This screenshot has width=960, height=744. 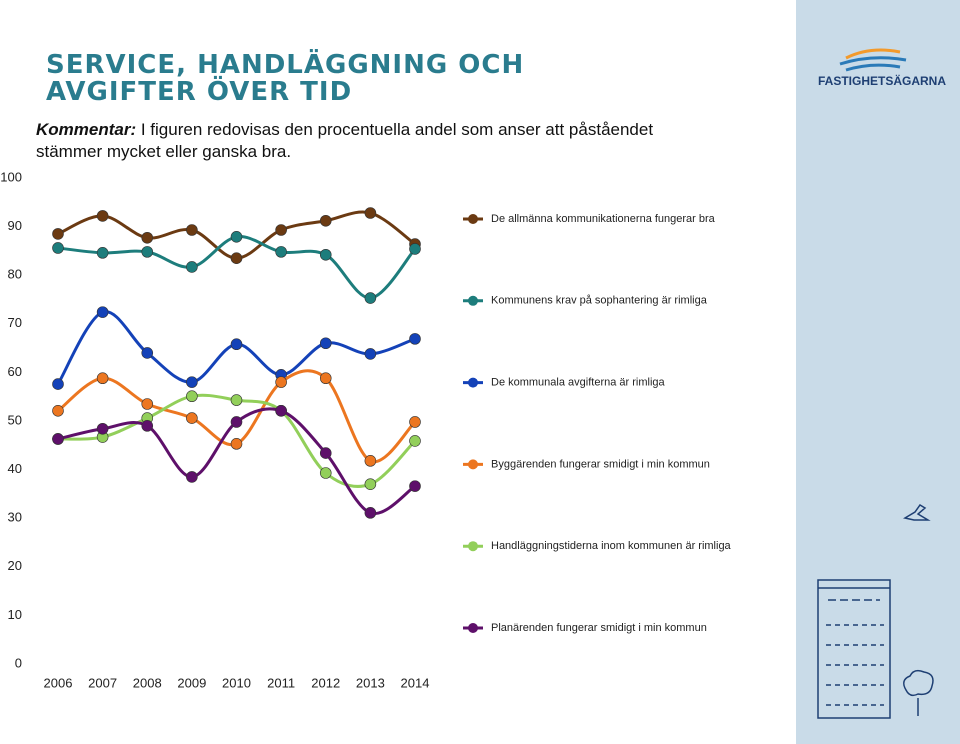 What do you see at coordinates (58, 682) in the screenshot?
I see `x-tick-label: 2006` at bounding box center [58, 682].